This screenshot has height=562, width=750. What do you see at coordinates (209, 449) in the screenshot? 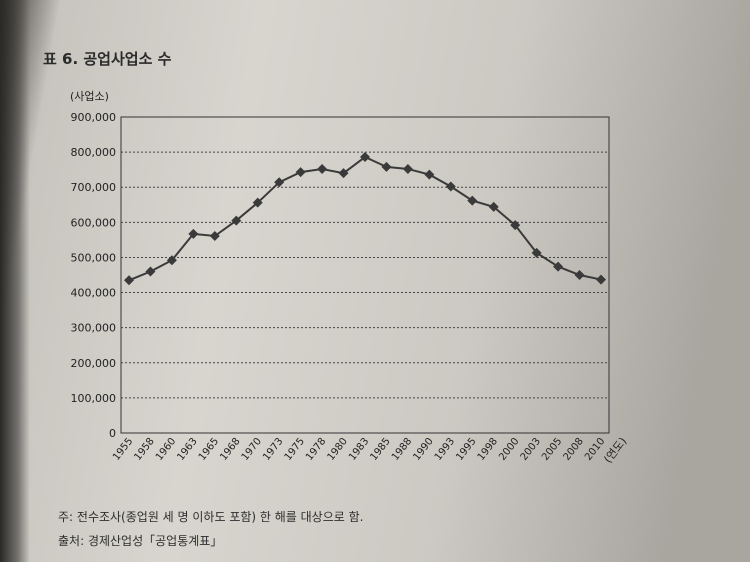
I see `x-tick-label: 1965` at bounding box center [209, 449].